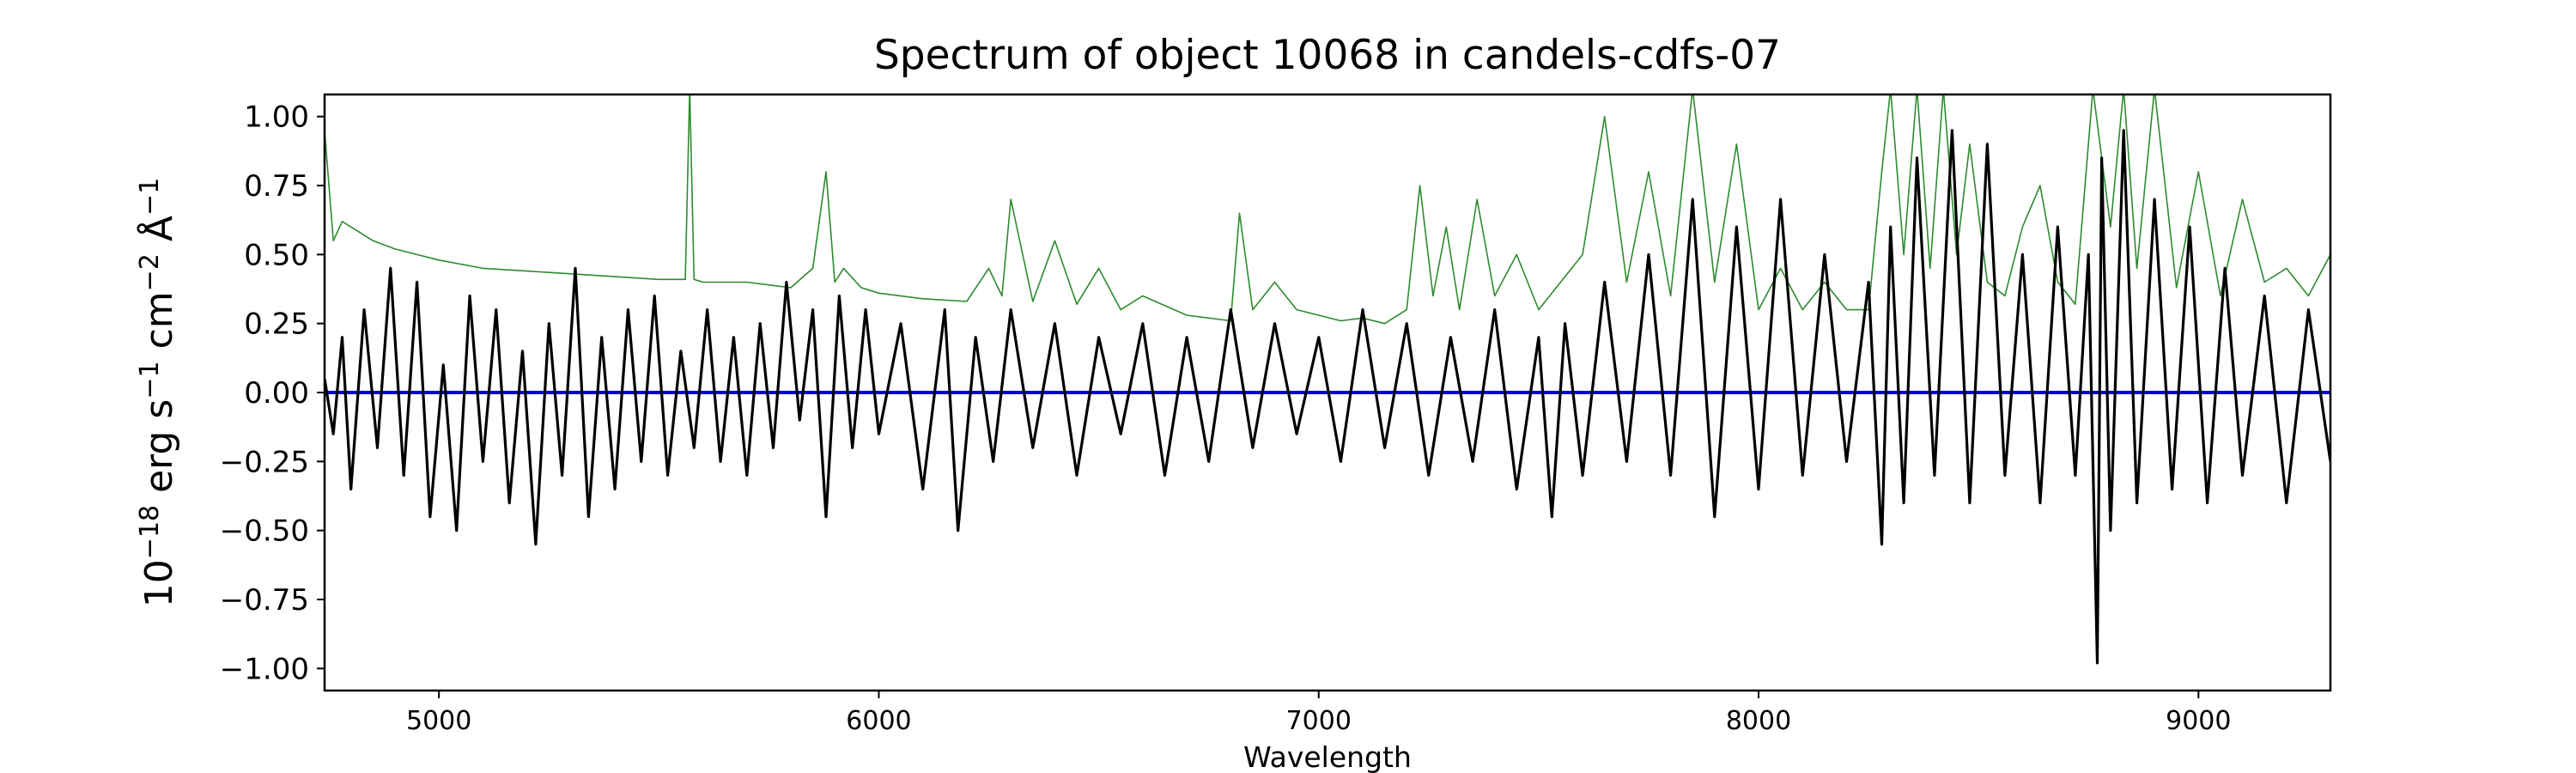  Describe the element at coordinates (264, 531) in the screenshot. I see `y-tick-label: −0.50` at that location.